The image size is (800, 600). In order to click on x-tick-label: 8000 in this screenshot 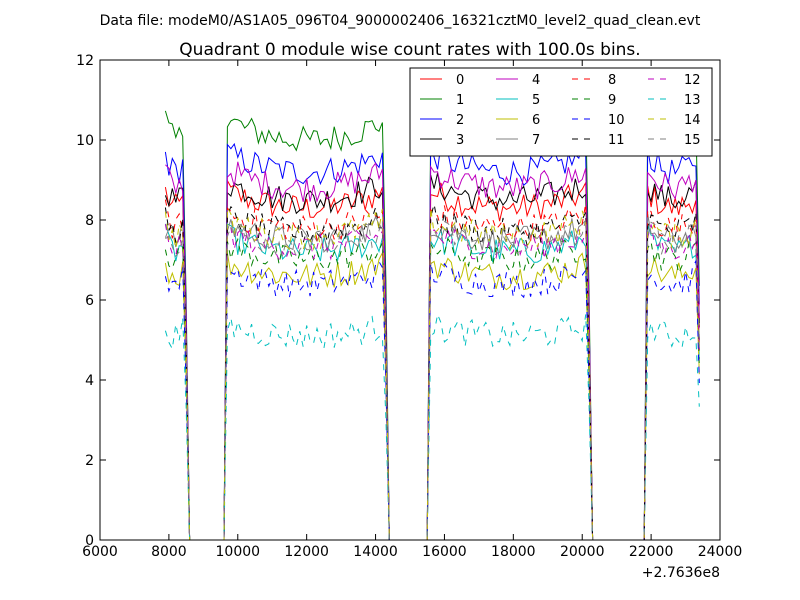, I will do `click(169, 552)`.